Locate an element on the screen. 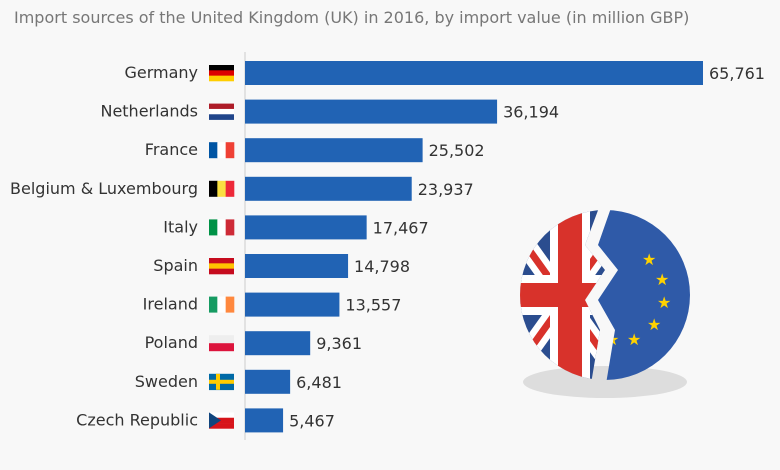  poland-flag-icon is located at coordinates (221, 343).